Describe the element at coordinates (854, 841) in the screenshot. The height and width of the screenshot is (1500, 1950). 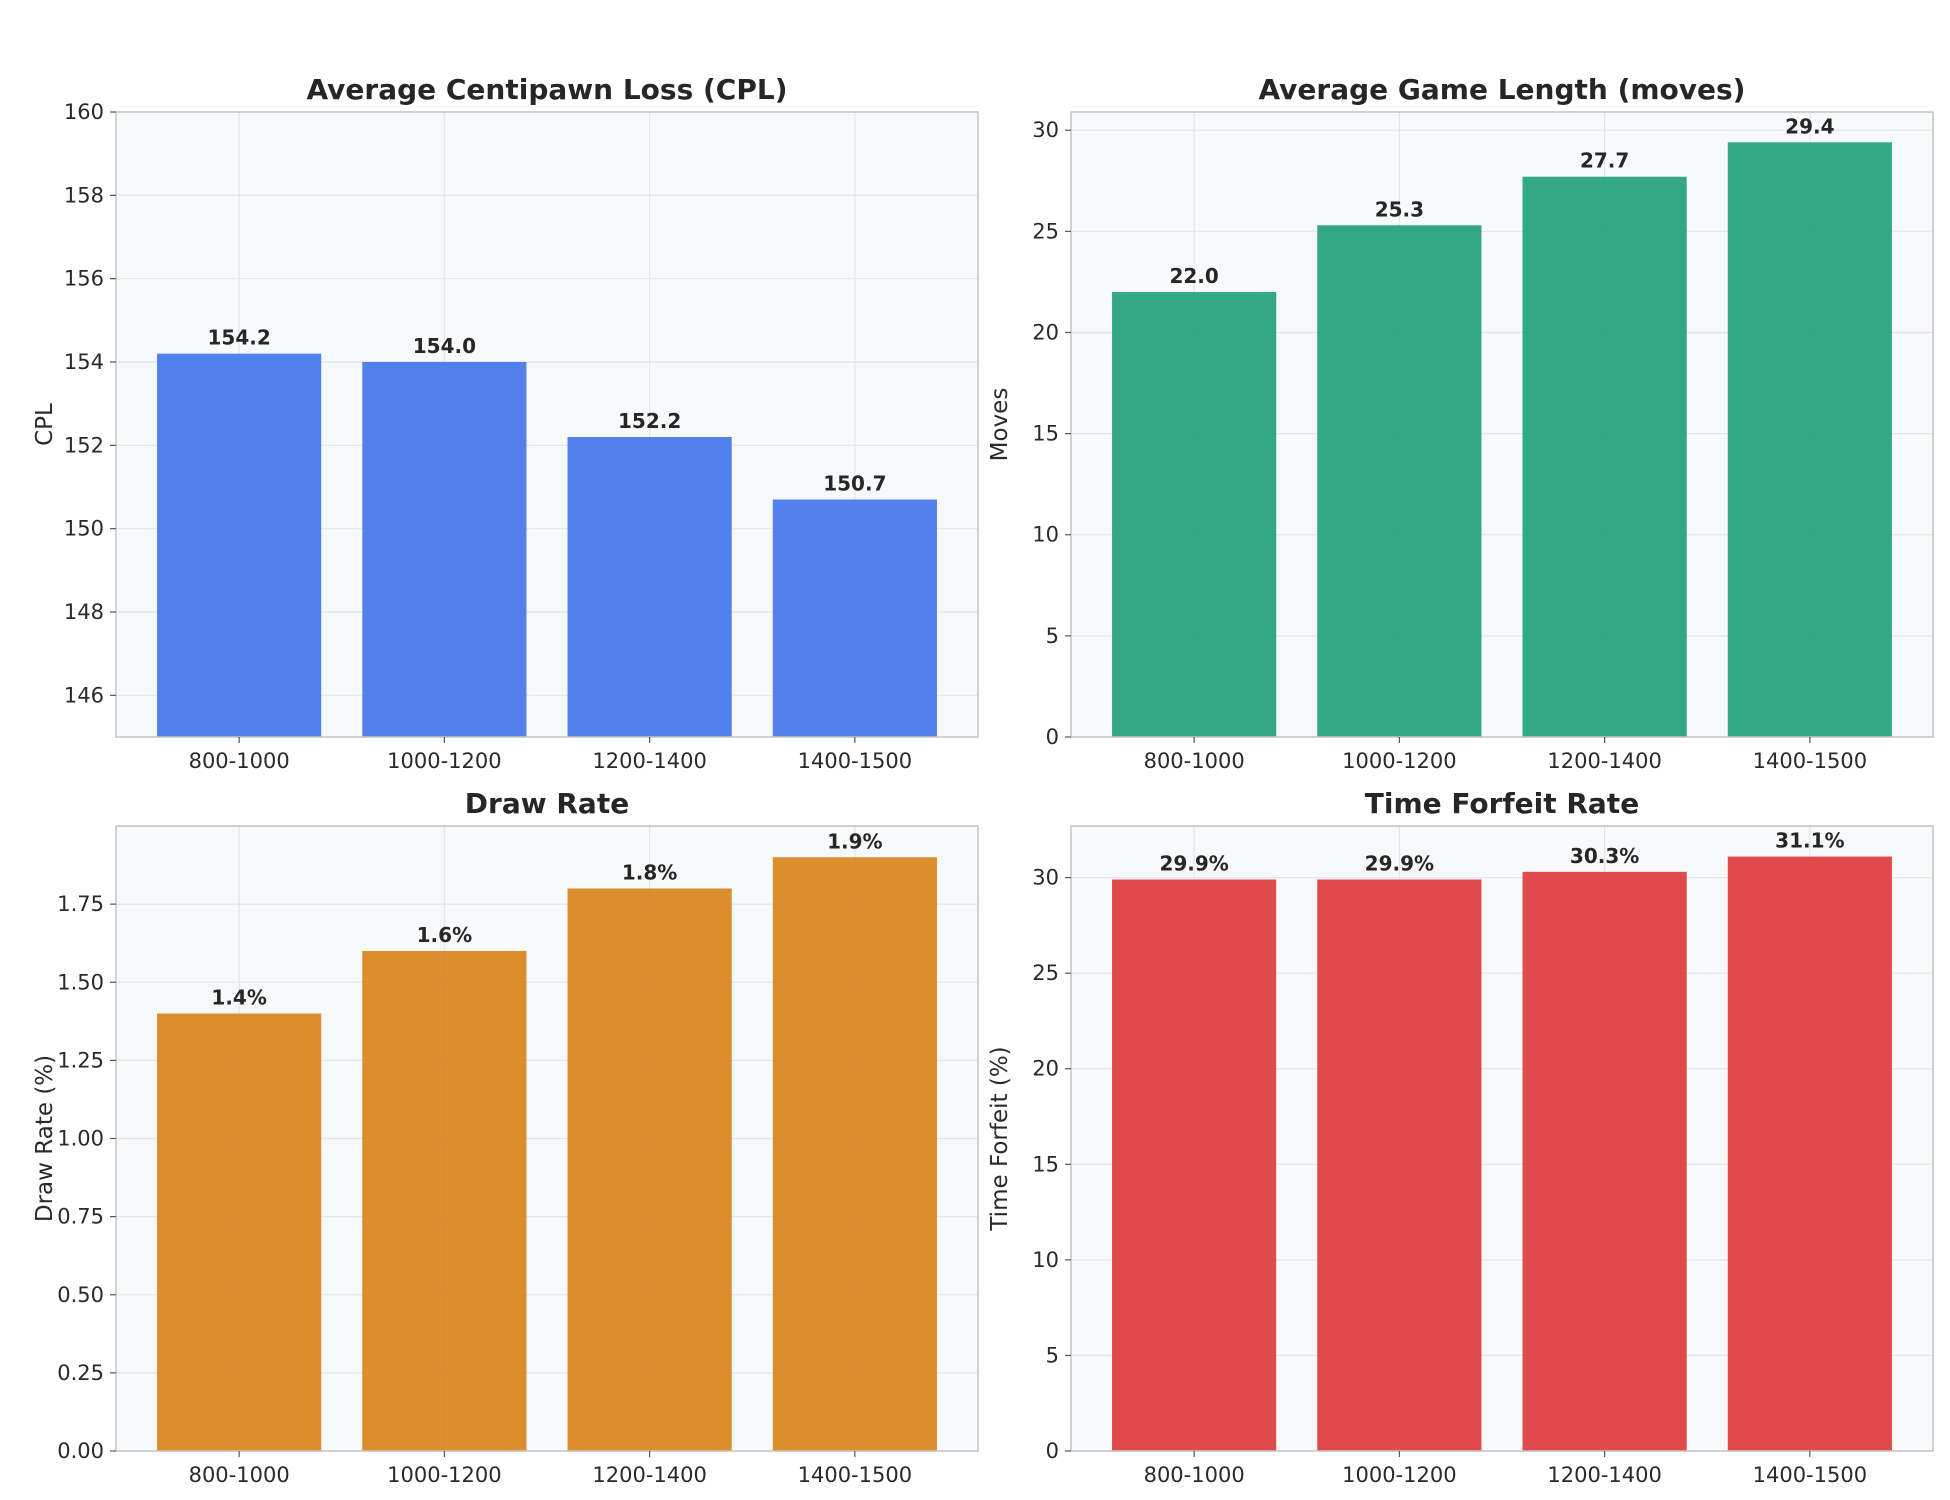
I see `data-label: 1.9%` at that location.